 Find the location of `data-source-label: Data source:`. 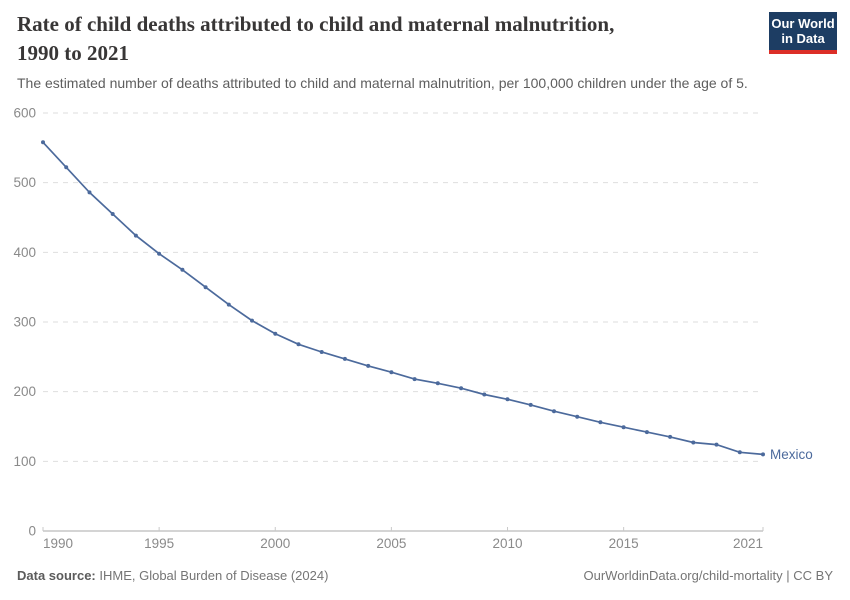

data-source-label: Data source: is located at coordinates (56, 575).